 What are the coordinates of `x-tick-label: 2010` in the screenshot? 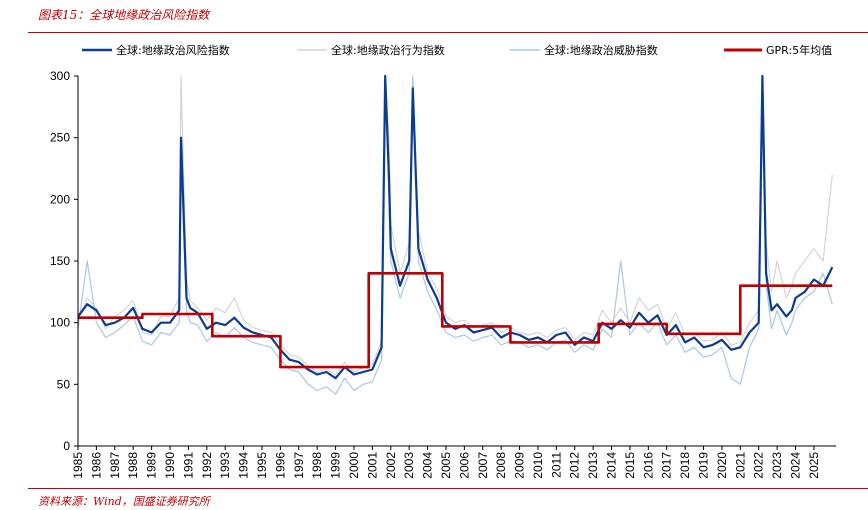 It's located at (538, 465).